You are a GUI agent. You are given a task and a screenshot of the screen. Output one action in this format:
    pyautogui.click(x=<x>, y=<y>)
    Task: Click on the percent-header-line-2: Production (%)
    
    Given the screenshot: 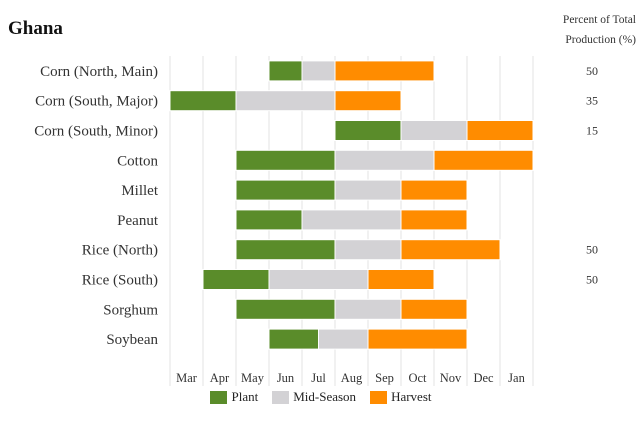 What is the action you would take?
    pyautogui.click(x=600, y=40)
    